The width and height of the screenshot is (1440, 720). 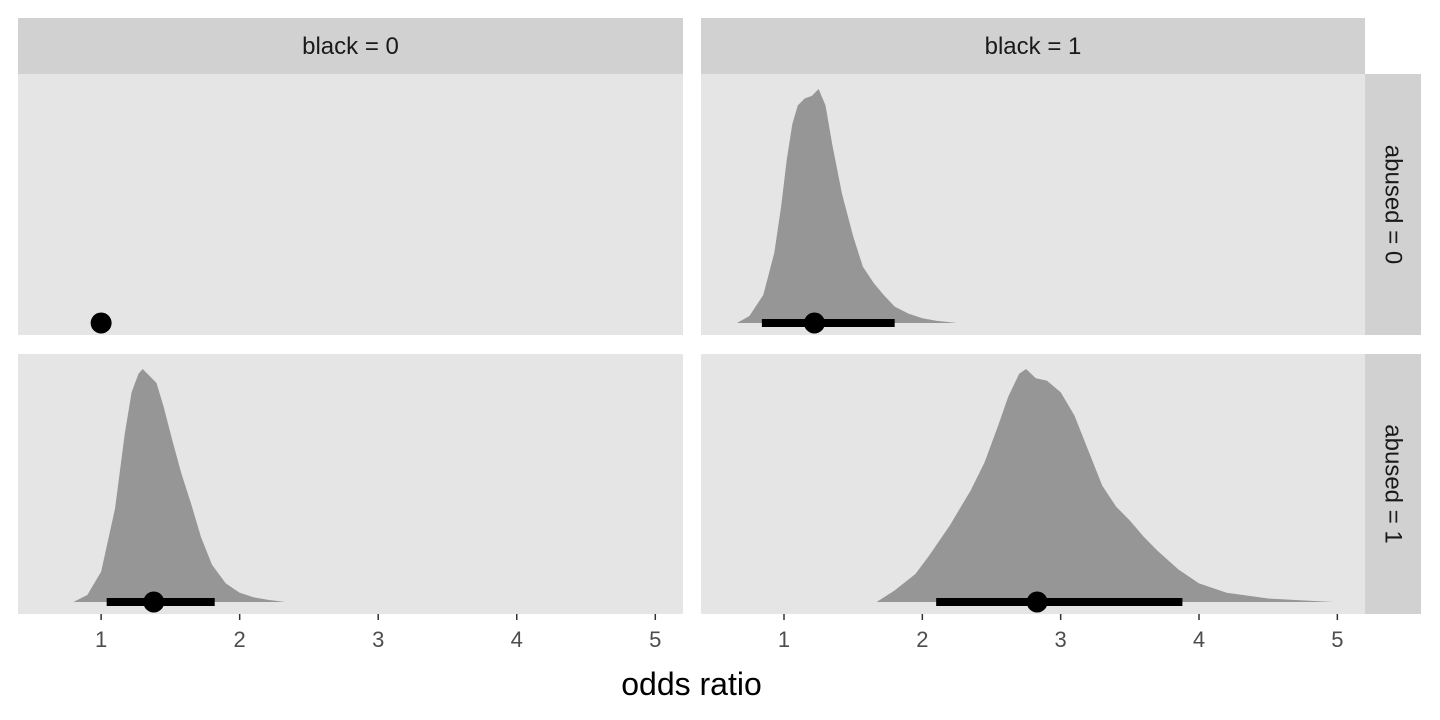 I want to click on facet-col-label: black = 1, so click(x=1033, y=46).